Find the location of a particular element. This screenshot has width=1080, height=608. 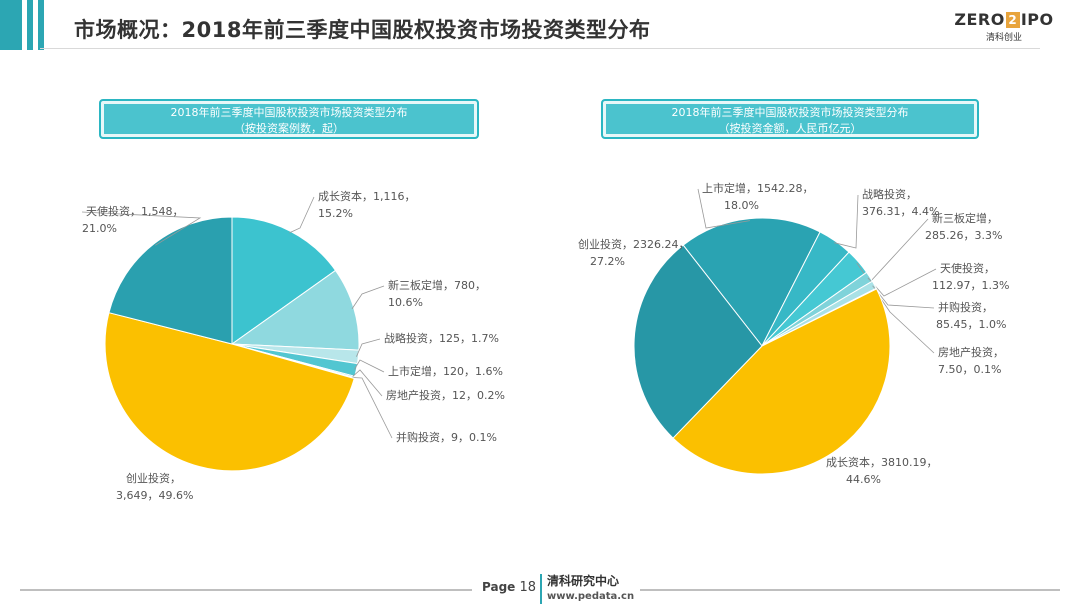

slice-value-label: 376.31，4.4% is located at coordinates (900, 211).